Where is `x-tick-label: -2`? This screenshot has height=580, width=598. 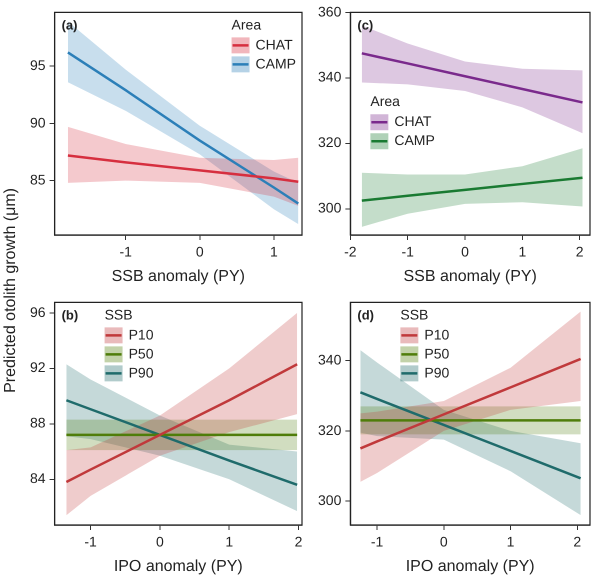 x-tick-label: -2 is located at coordinates (350, 251).